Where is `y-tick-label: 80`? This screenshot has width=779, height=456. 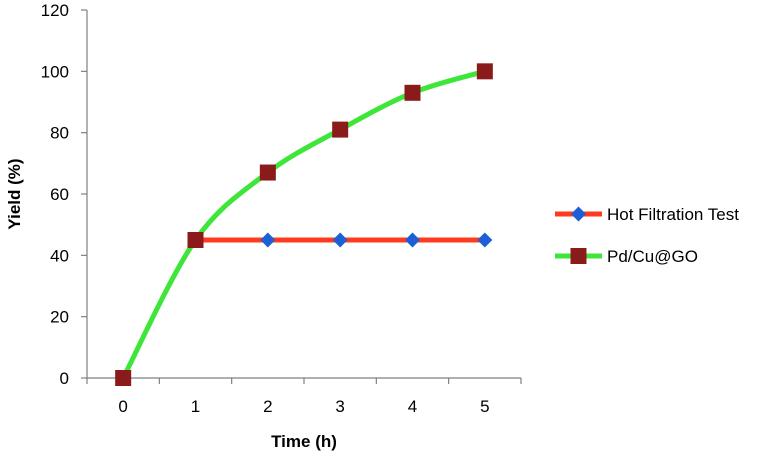 y-tick-label: 80 is located at coordinates (59, 133).